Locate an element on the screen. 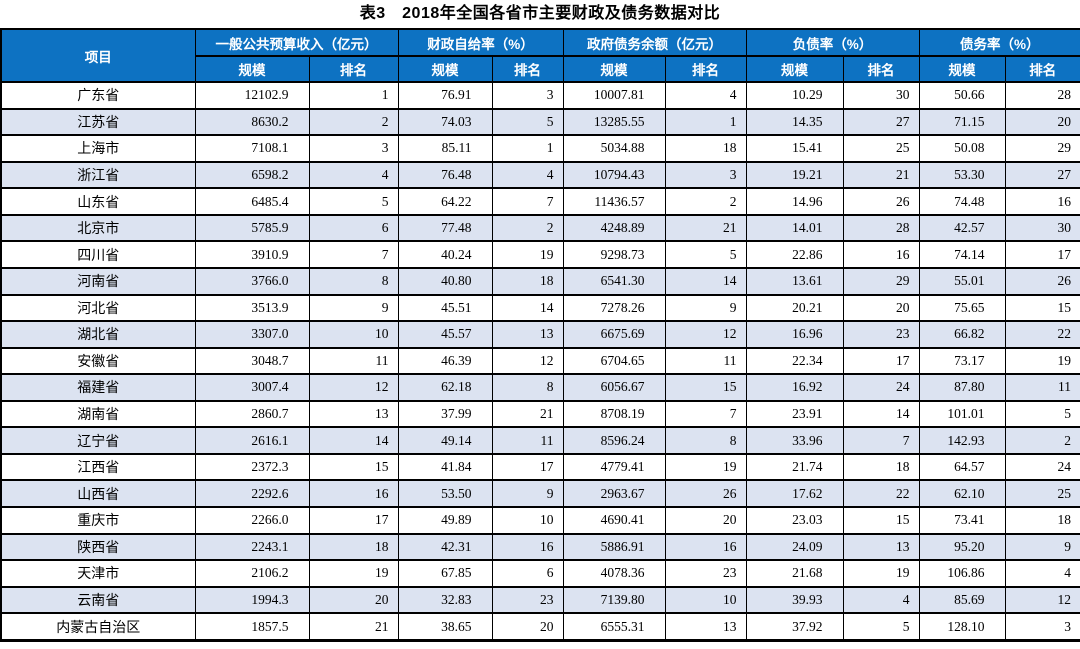  rank-value: 9 is located at coordinates (527, 493).